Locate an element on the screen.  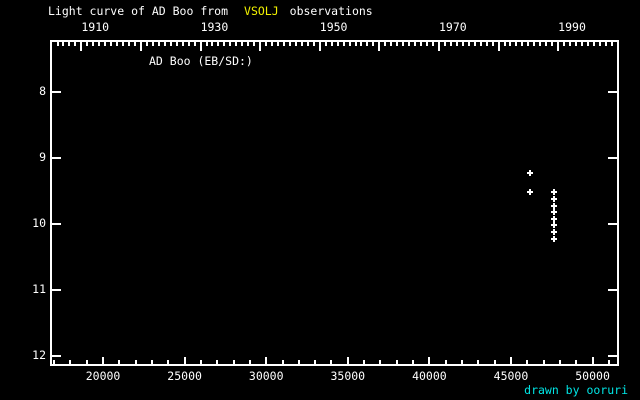
x-axis-tick-label: 35000 is located at coordinates (348, 376).